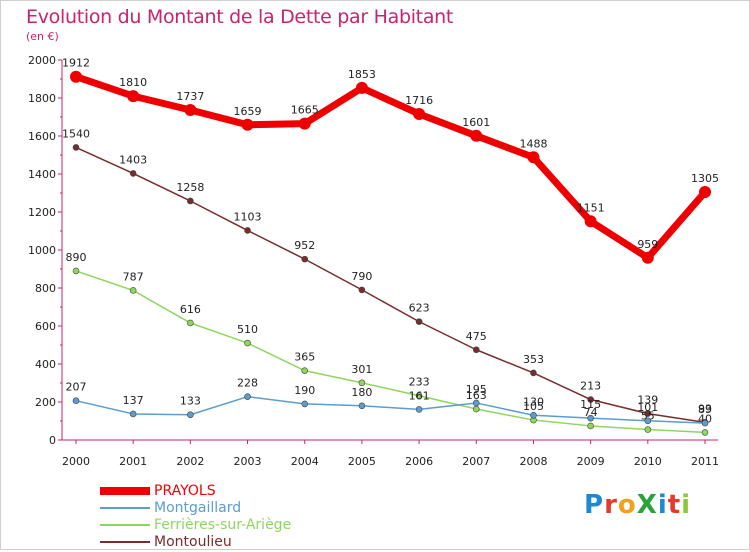 This screenshot has height=552, width=750. I want to click on y-tick-label: 1200, so click(42, 212).